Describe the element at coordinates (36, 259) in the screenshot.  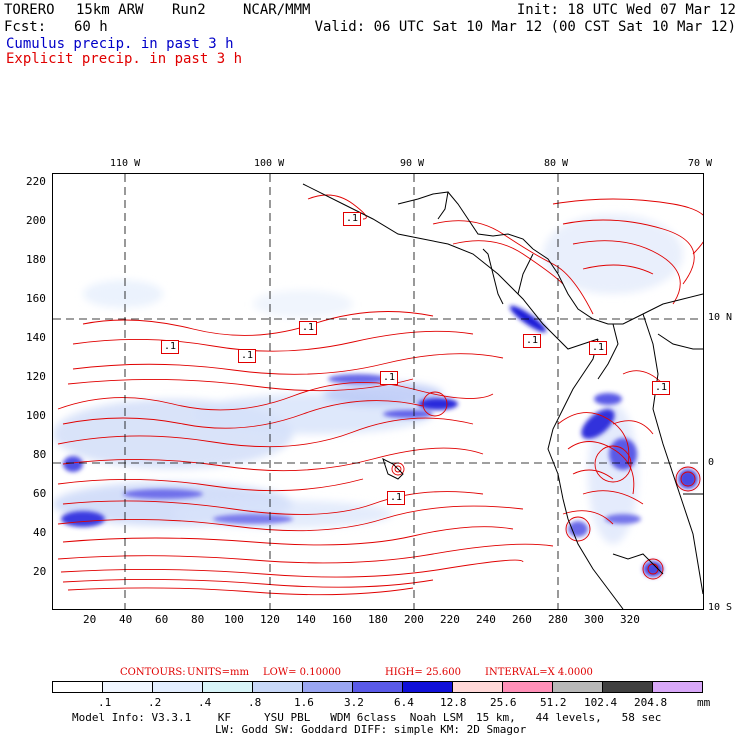
I see `y-tick: 180` at that location.